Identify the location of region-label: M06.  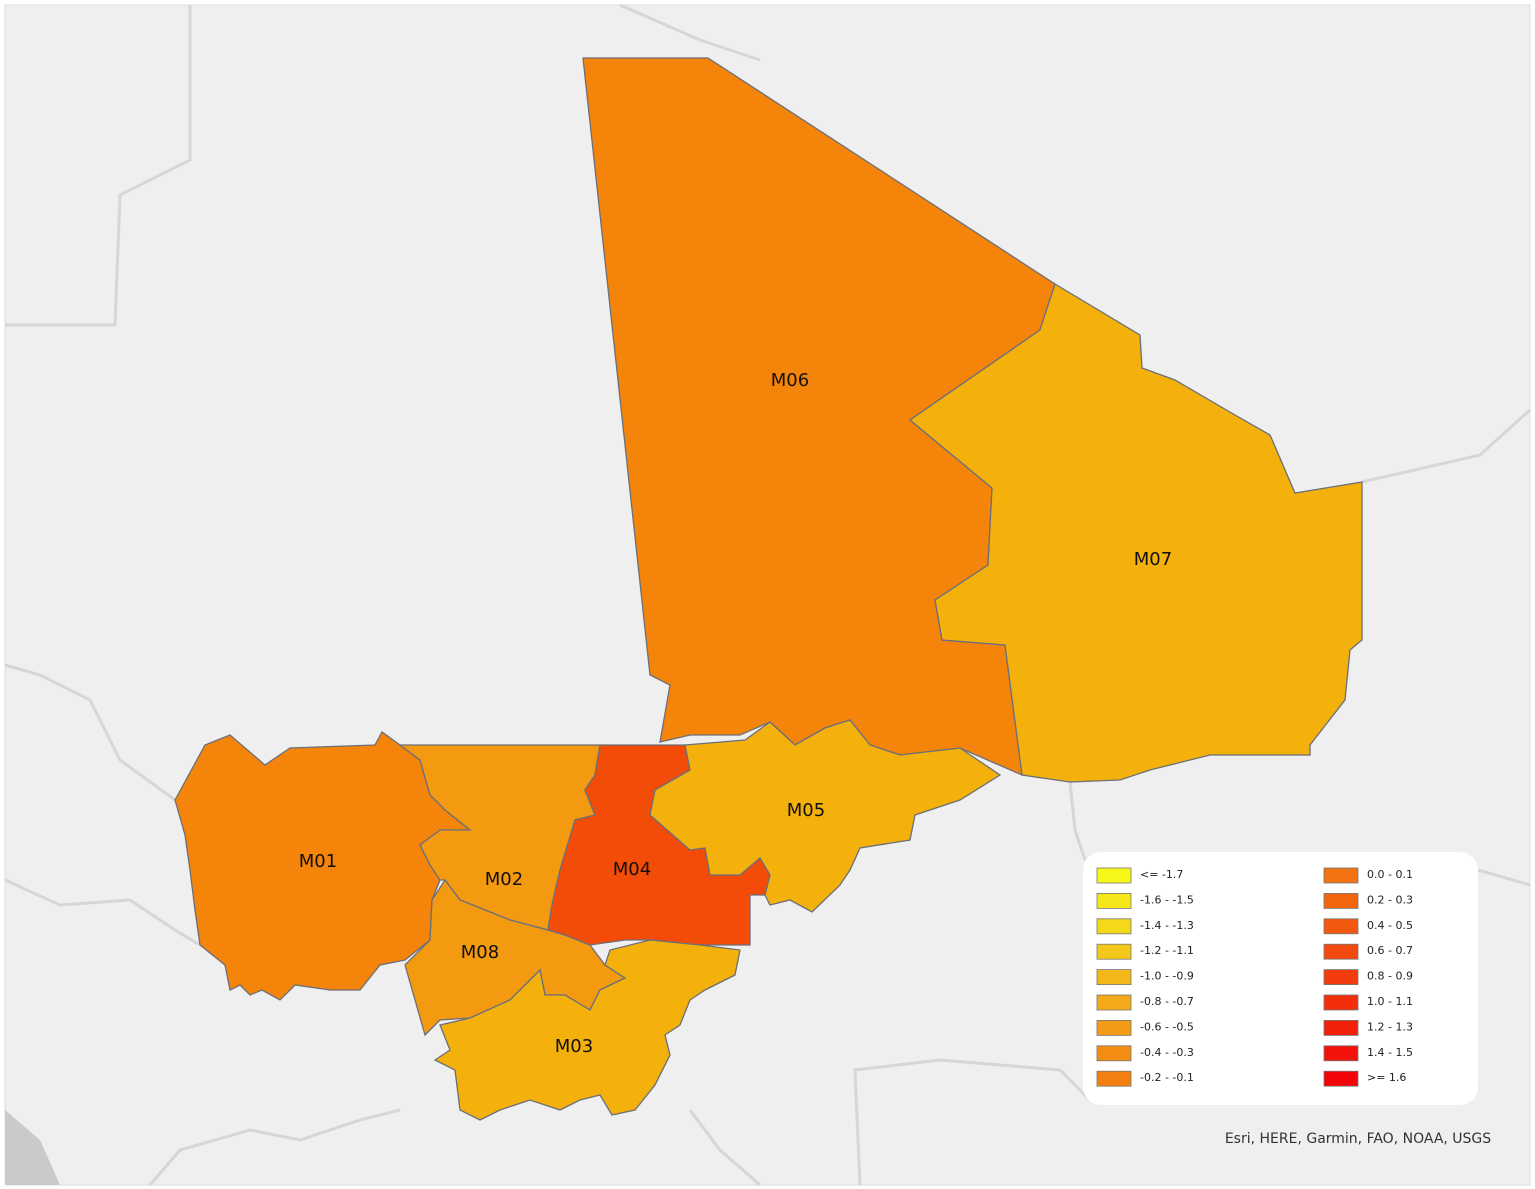
(790, 380).